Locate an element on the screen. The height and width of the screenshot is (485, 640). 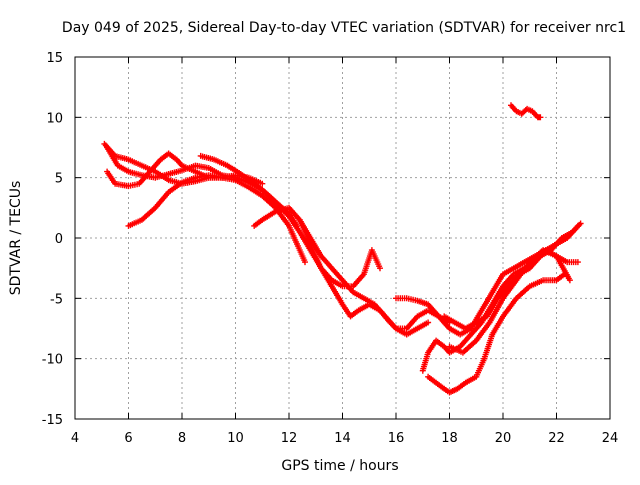
x-tick-label: 22 is located at coordinates (556, 438).